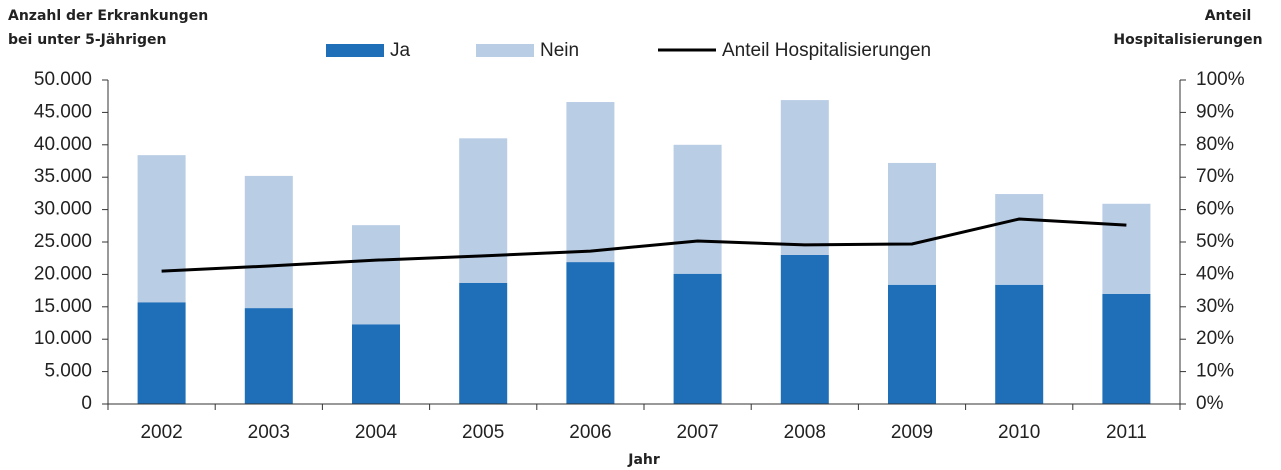 The width and height of the screenshot is (1281, 470). I want to click on y2-tick-label: 40%, so click(1215, 273).